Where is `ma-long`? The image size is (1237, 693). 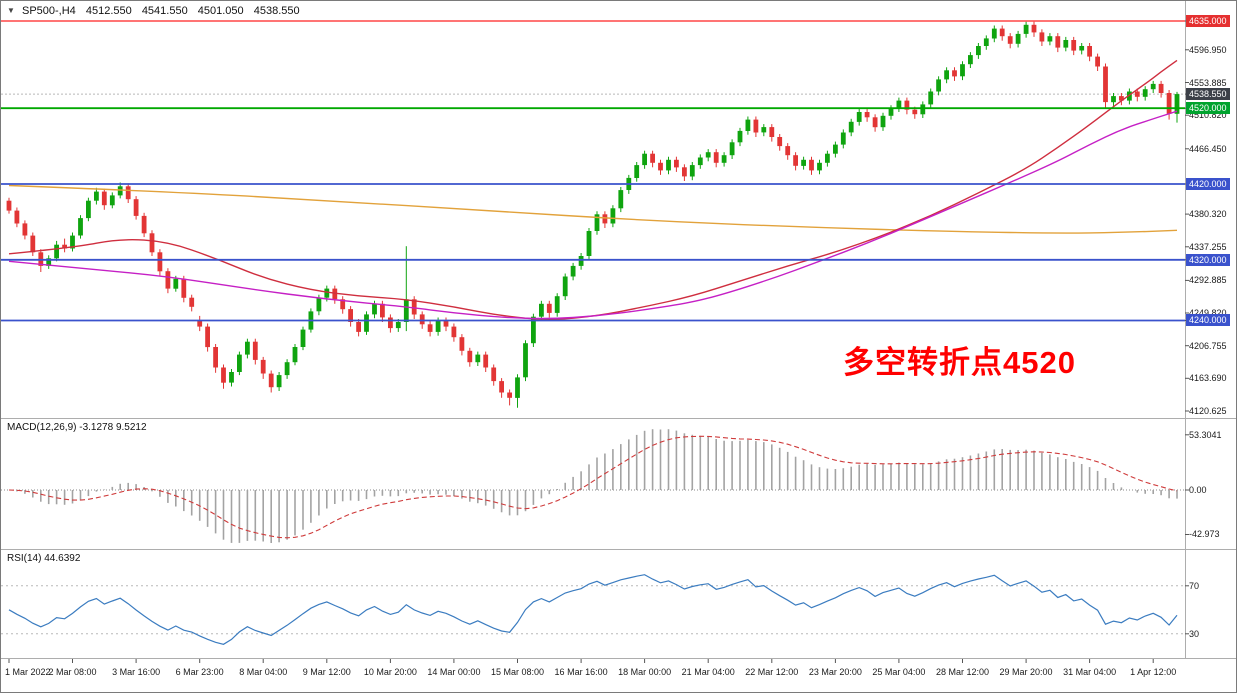 ma-long is located at coordinates (593, 209).